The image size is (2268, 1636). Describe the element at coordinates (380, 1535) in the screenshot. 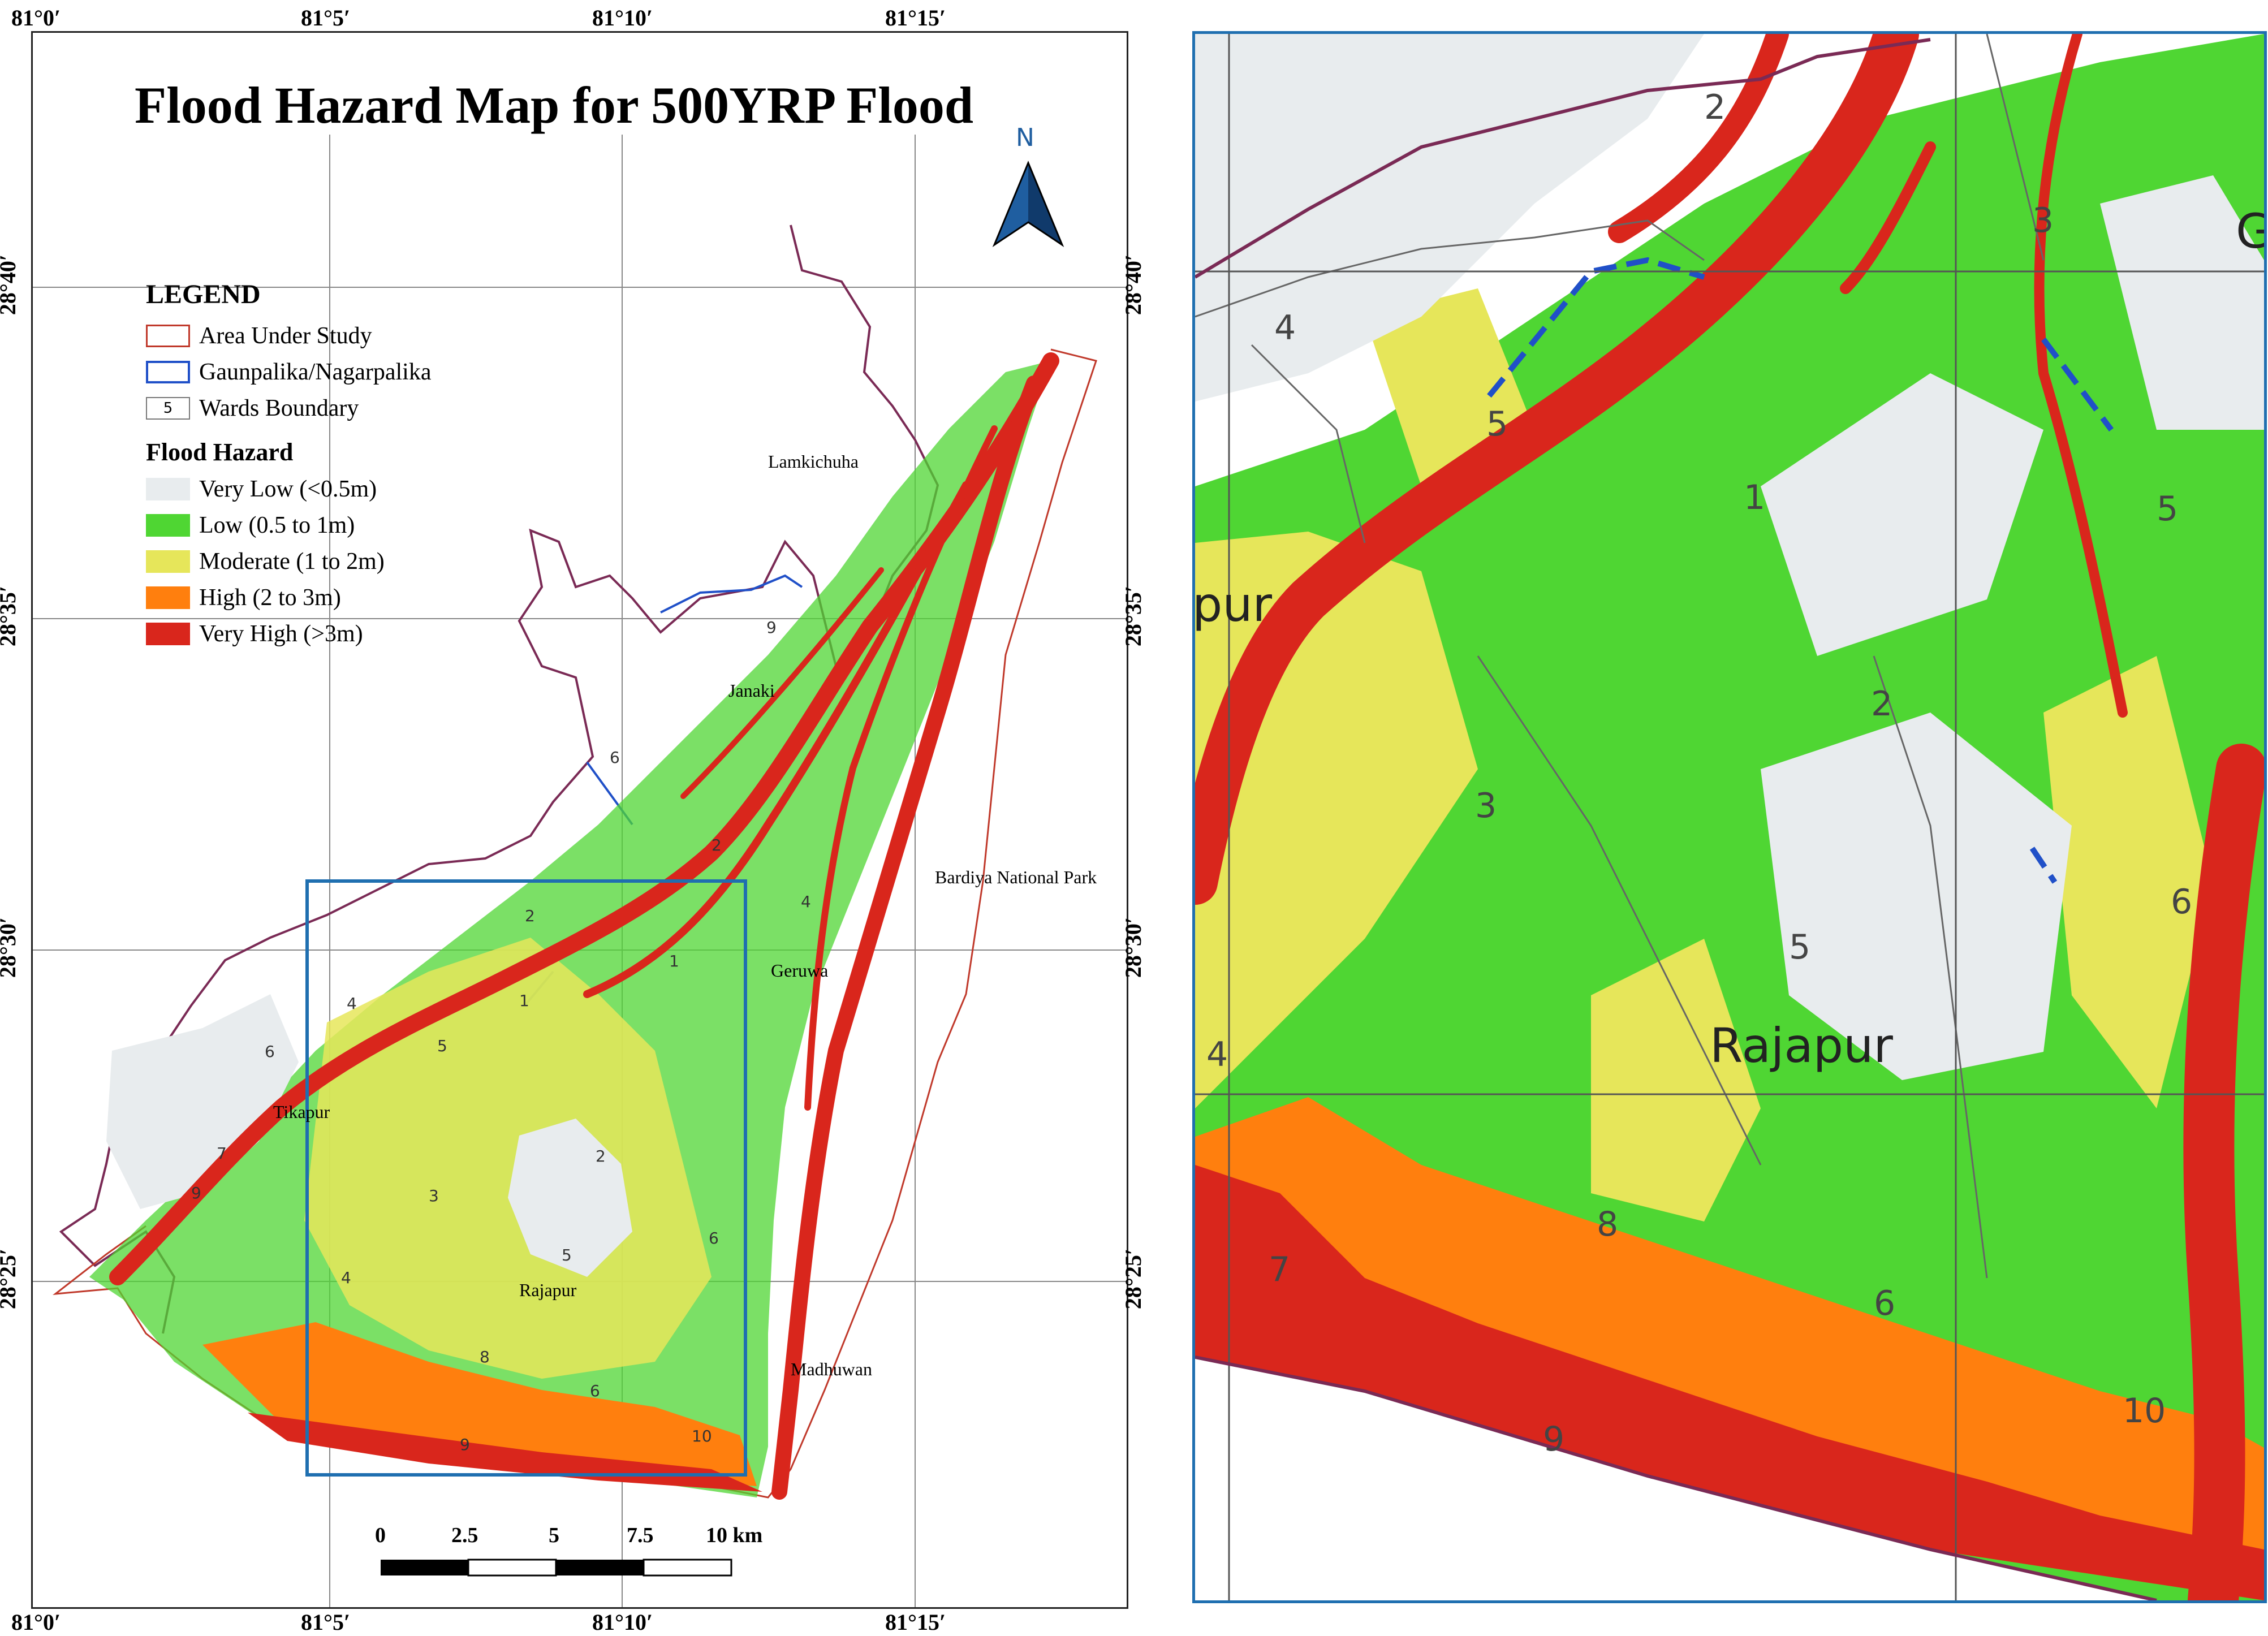

I see `scale-label: 0` at that location.